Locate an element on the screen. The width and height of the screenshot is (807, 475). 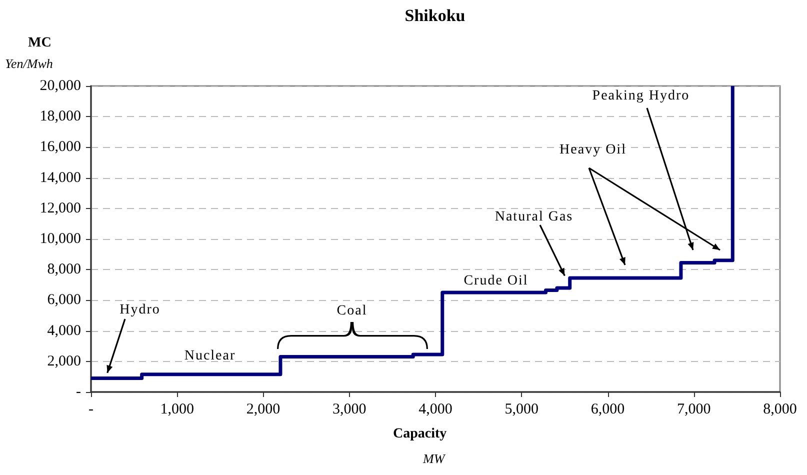
x-tick-label: 4,000 is located at coordinates (435, 410).